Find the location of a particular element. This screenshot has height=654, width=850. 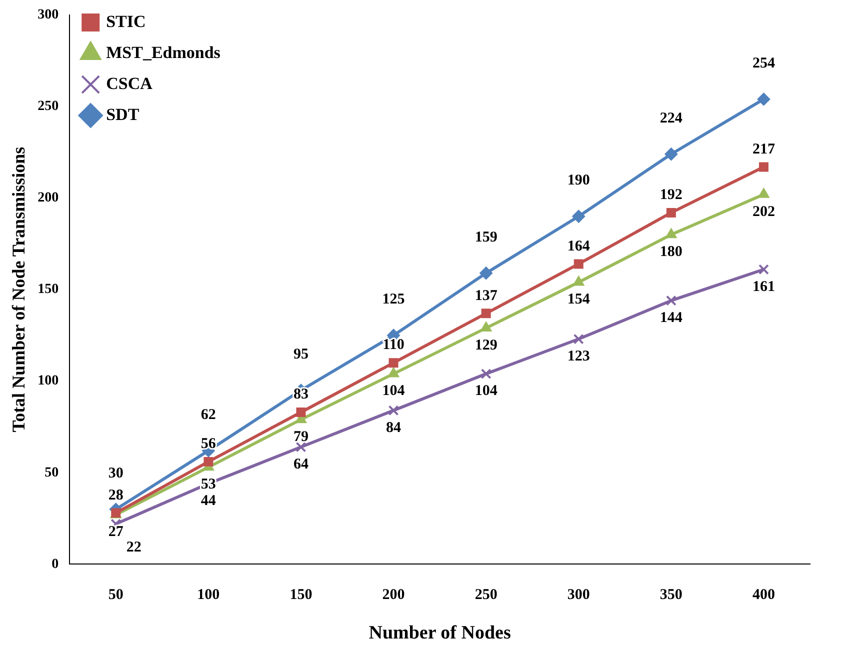

x-tick-label: 250 is located at coordinates (486, 595).